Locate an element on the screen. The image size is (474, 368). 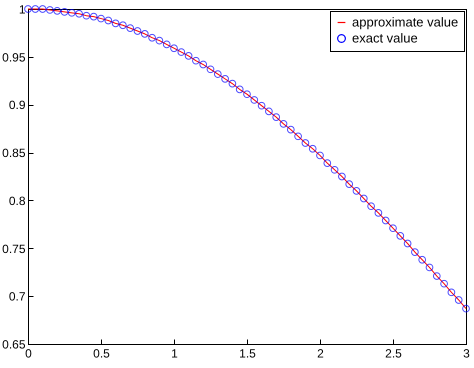
x-tick-label: 1 is located at coordinates (174, 353).